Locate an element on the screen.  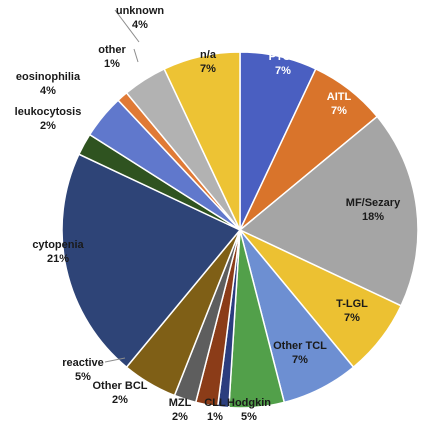
slice-label: T-LGL 7% is located at coordinates (352, 311).